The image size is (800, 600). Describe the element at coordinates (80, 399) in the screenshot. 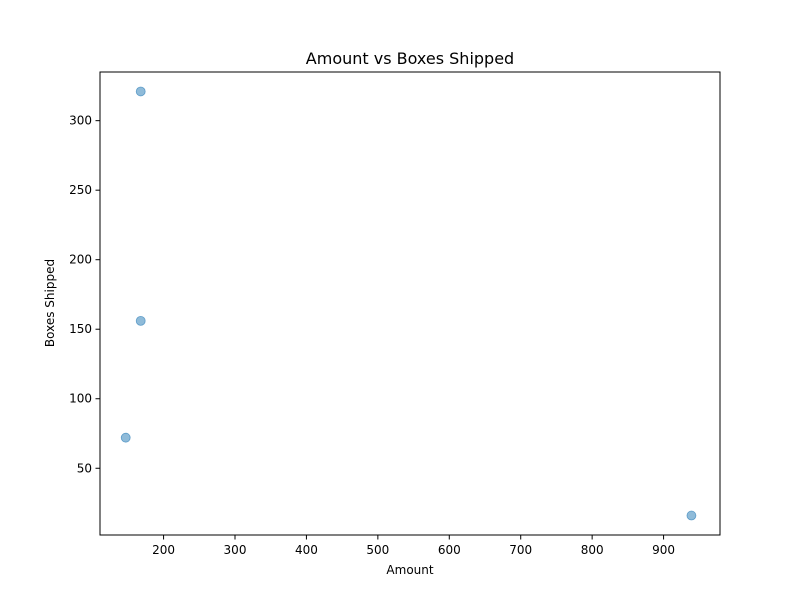

I see `y-tick-label-2: 100` at that location.